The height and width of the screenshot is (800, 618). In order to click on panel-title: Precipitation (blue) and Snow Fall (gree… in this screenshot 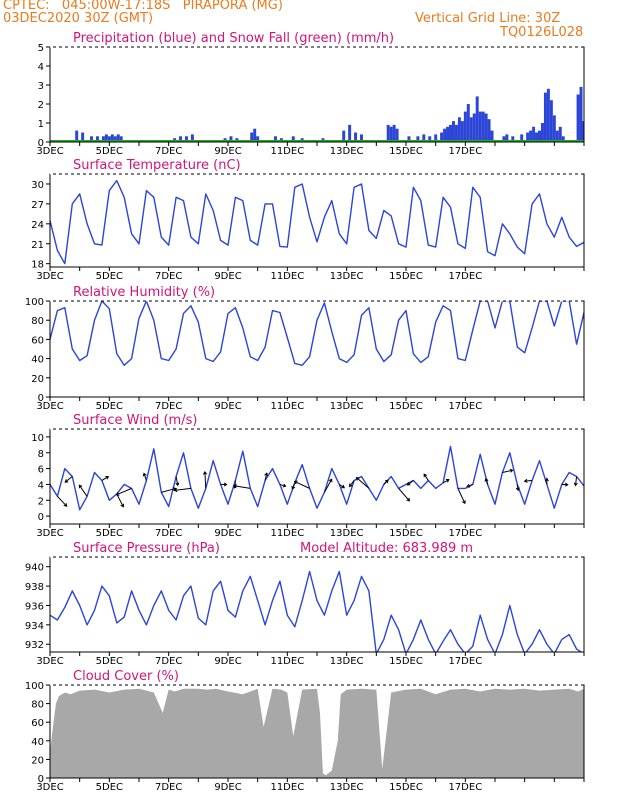, I will do `click(233, 38)`.